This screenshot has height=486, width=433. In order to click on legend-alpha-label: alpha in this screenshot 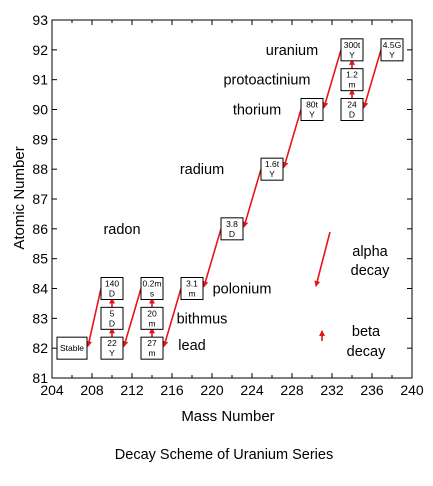, I will do `click(370, 252)`.